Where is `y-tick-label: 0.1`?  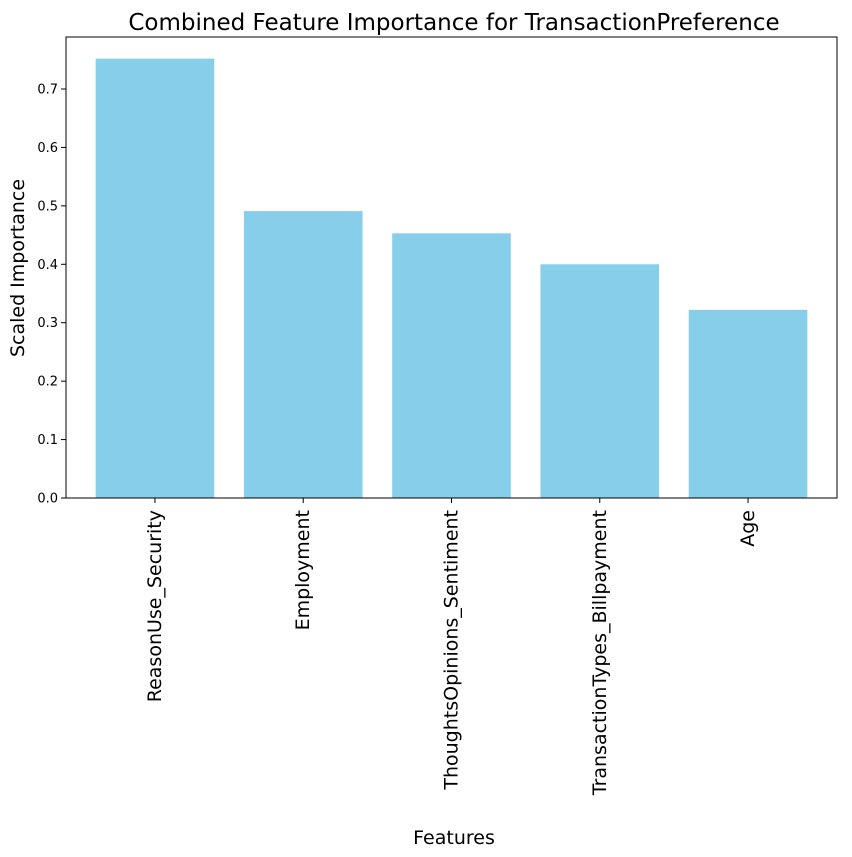 y-tick-label: 0.1 is located at coordinates (47, 440).